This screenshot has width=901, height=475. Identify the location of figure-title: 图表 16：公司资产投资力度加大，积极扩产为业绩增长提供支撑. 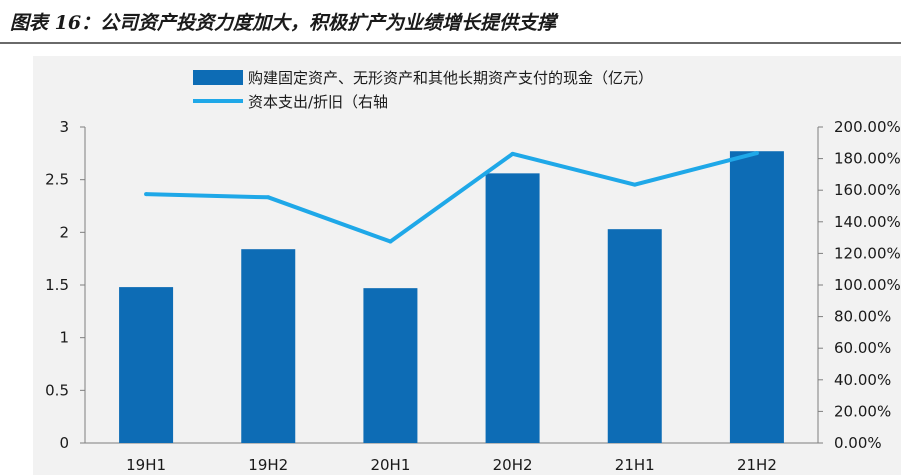
(450, 22).